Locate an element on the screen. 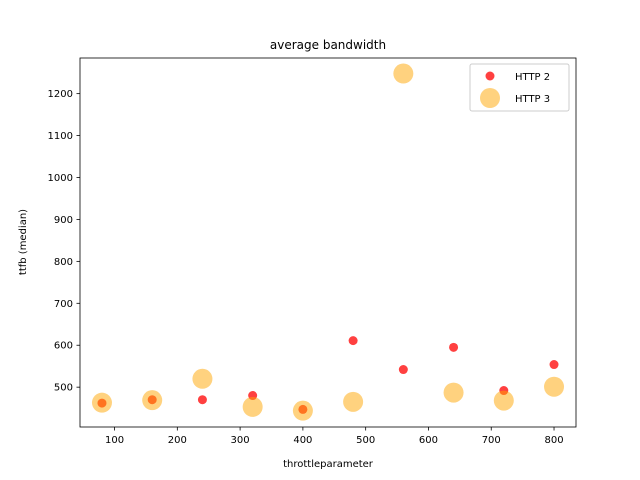 The image size is (640, 480). x-tick-label: 400 is located at coordinates (302, 440).